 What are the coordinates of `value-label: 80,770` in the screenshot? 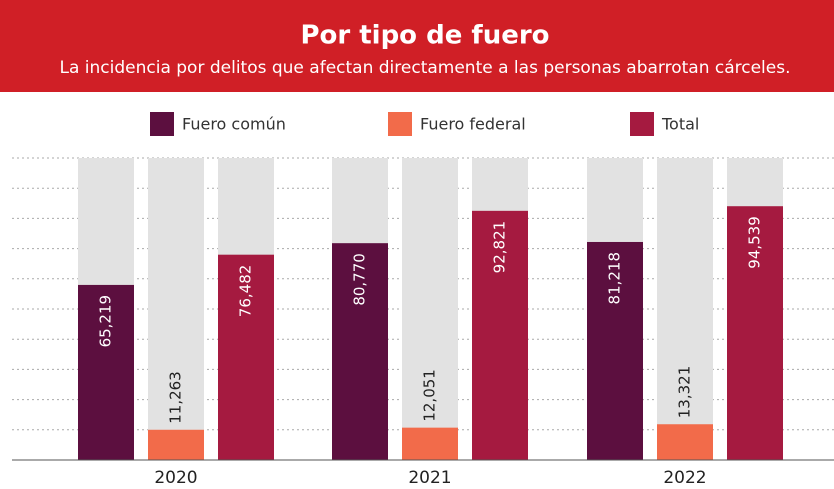 It's located at (360, 279).